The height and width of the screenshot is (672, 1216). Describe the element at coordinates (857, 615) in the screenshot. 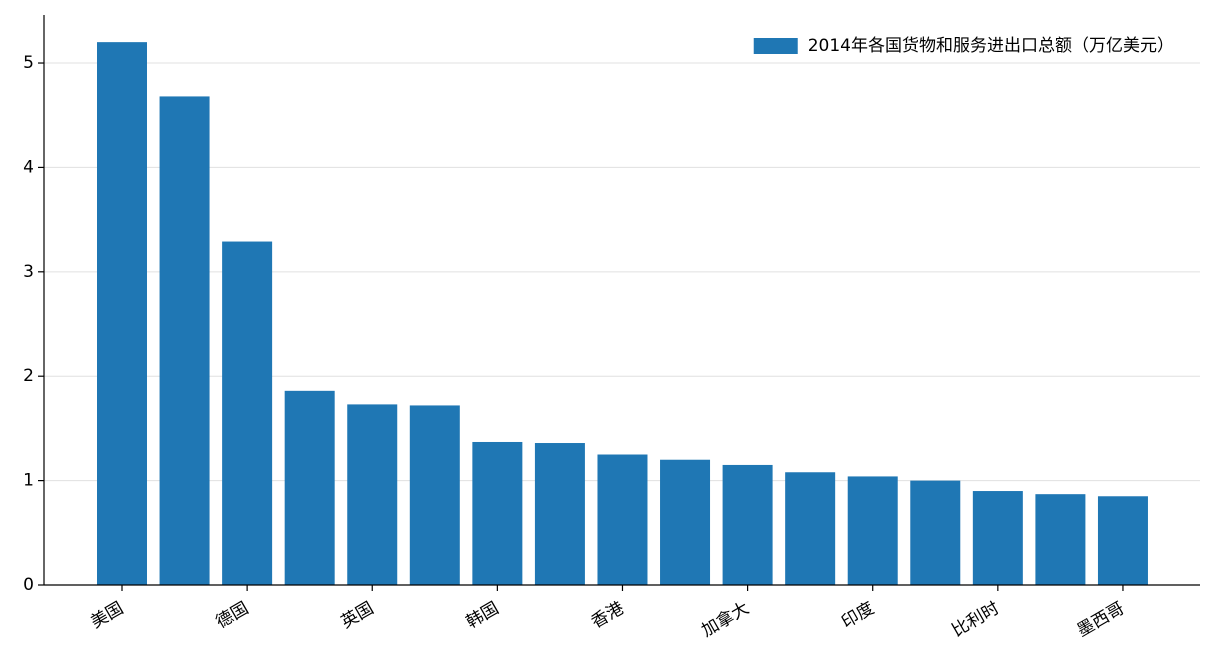

I see `x-tick-label: 印度` at that location.